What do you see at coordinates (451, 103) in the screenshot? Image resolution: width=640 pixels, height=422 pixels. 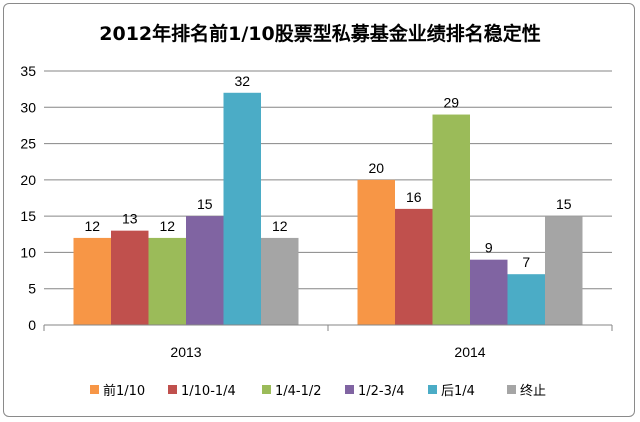 I see `data-label: 29` at bounding box center [451, 103].